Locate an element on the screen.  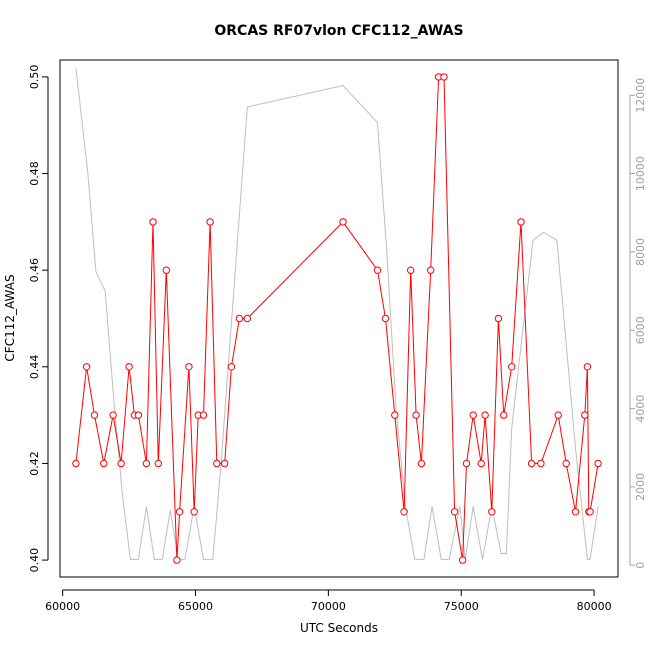
y2-tick-label: 4000 is located at coordinates (640, 409).